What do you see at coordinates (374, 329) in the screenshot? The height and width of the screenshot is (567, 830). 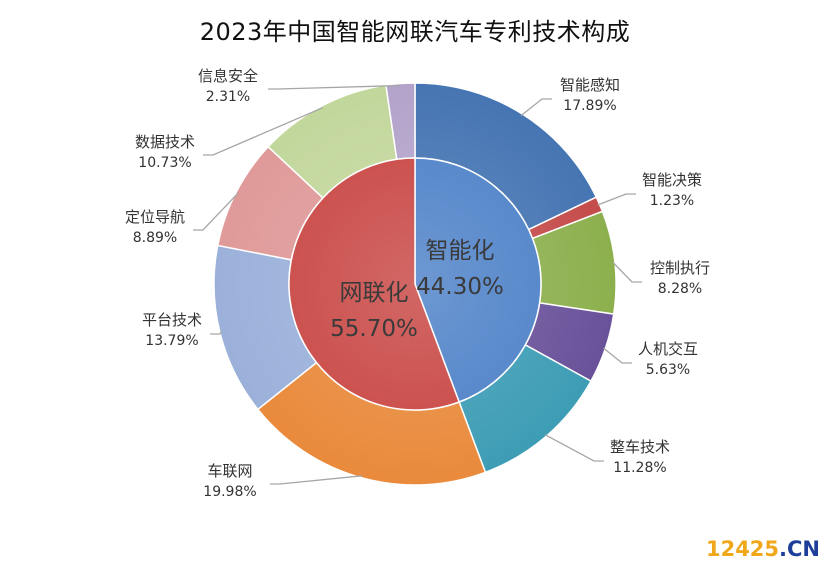 I see `inner-value-label-1: 55.70%` at bounding box center [374, 329].